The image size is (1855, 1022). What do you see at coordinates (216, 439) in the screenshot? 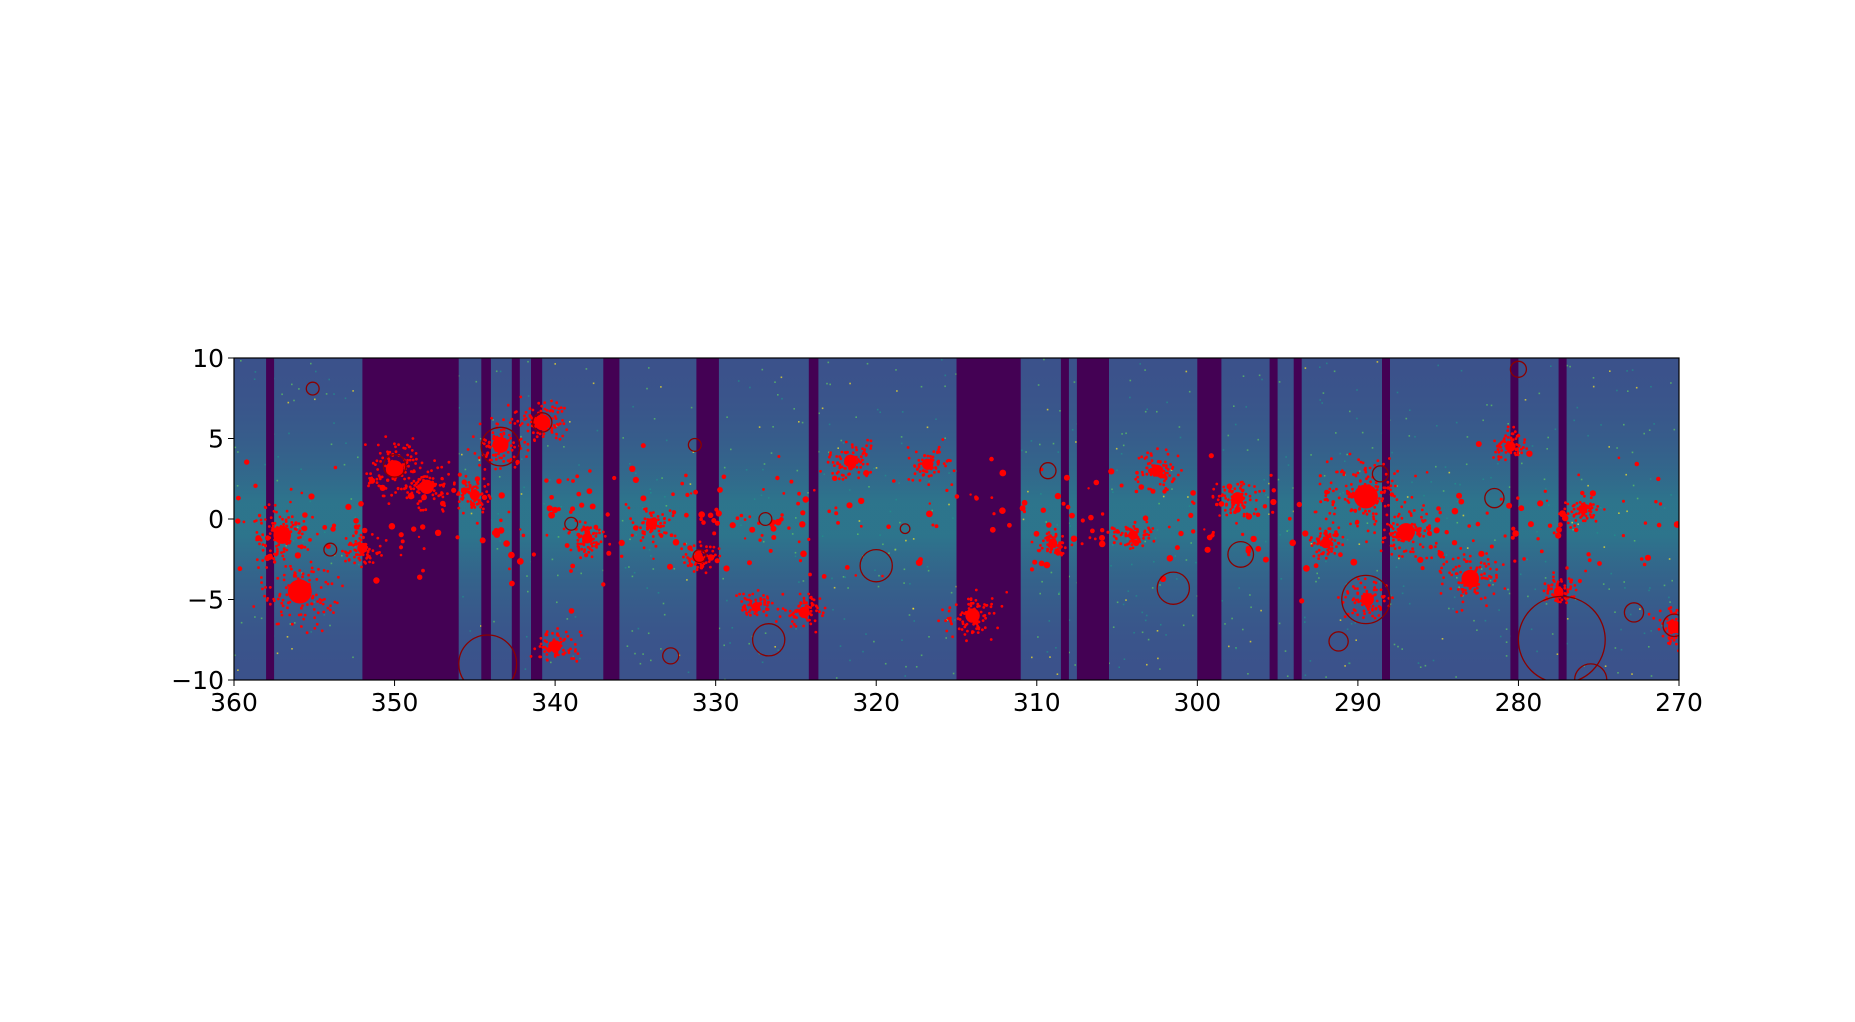
I see `y-tick-label: 5` at bounding box center [216, 439].